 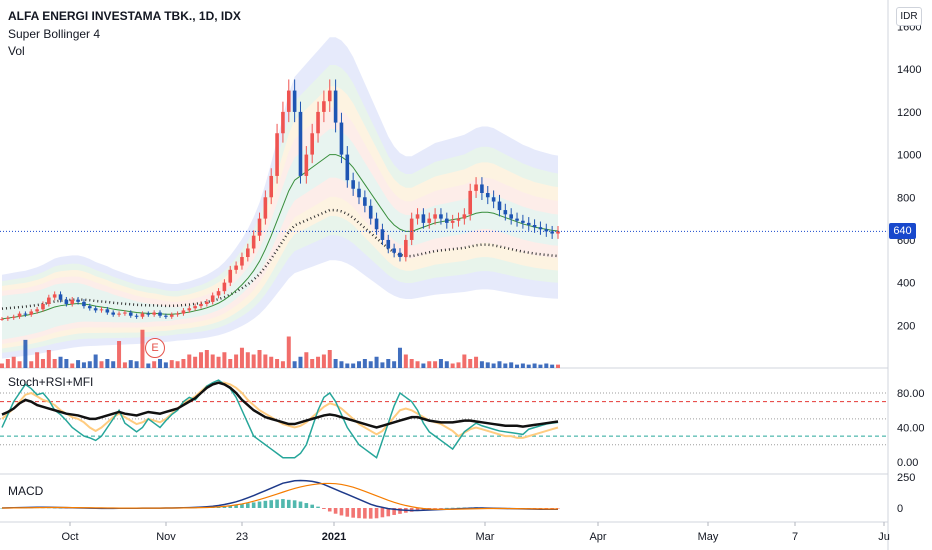 I want to click on price-axis-tick-label: 1600, so click(x=909, y=28).